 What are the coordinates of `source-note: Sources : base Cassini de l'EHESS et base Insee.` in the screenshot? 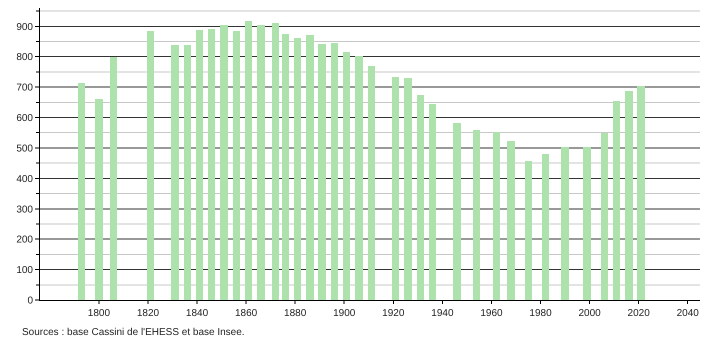 It's located at (133, 332).